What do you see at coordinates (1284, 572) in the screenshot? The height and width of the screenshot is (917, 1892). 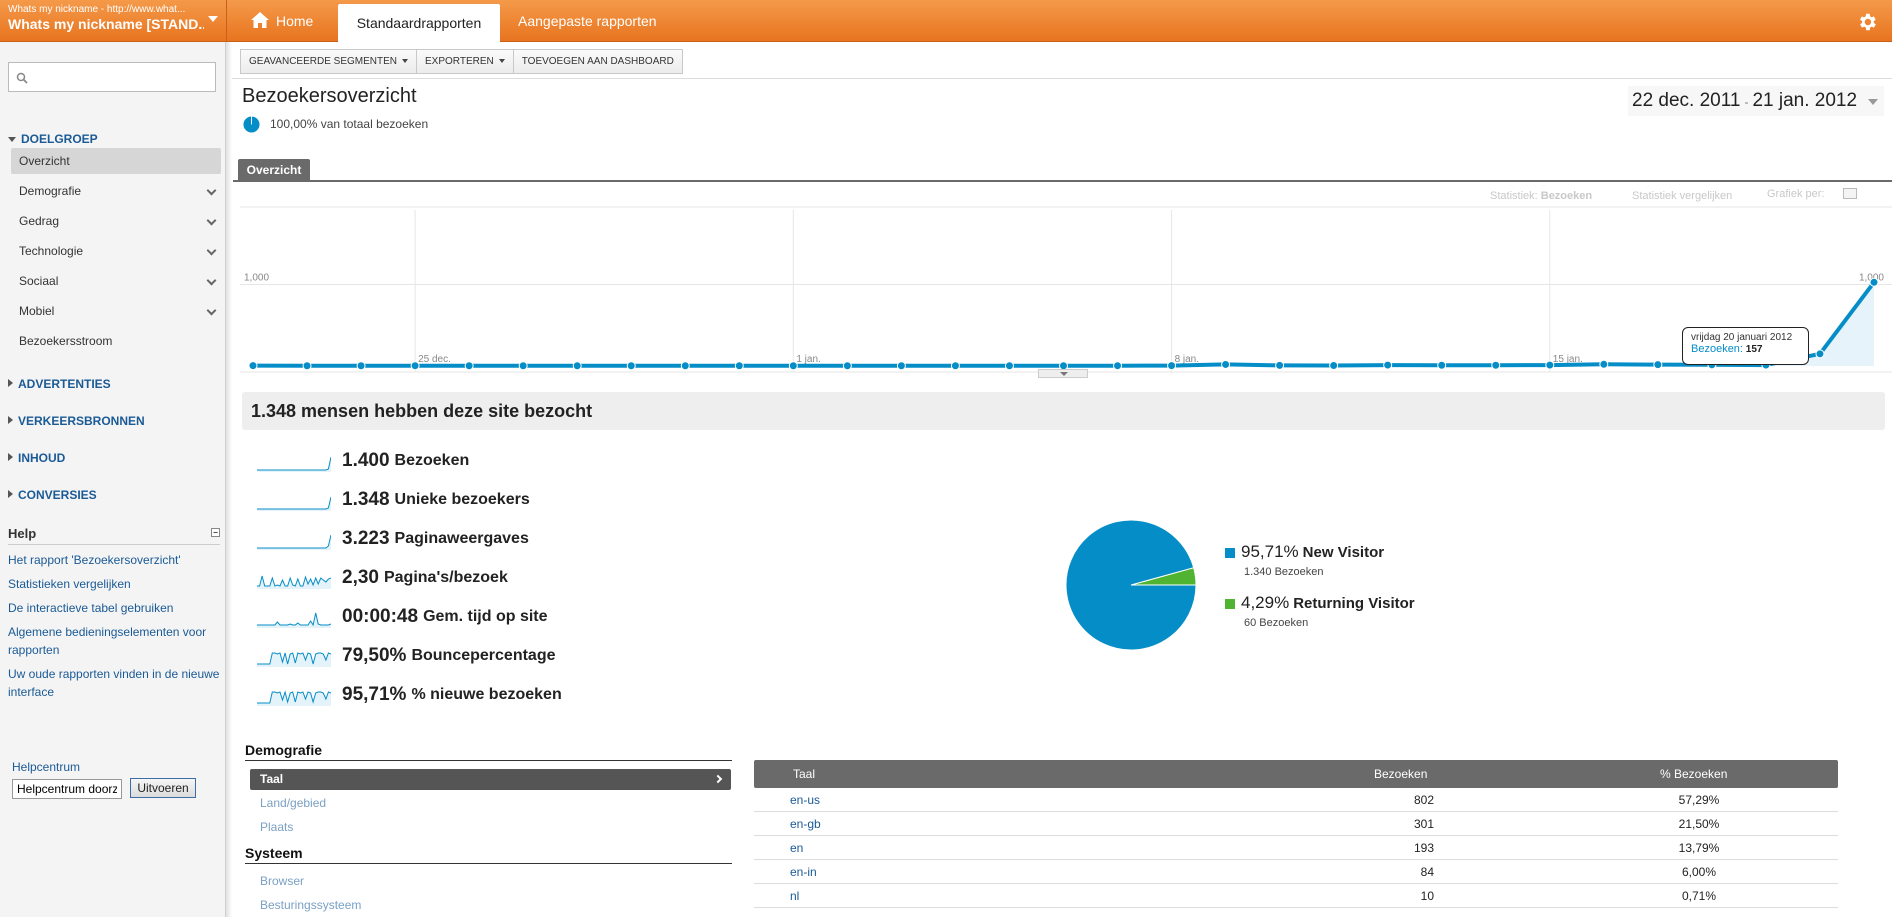 I see `legend-sub: 1.340 Bezoeken` at bounding box center [1284, 572].